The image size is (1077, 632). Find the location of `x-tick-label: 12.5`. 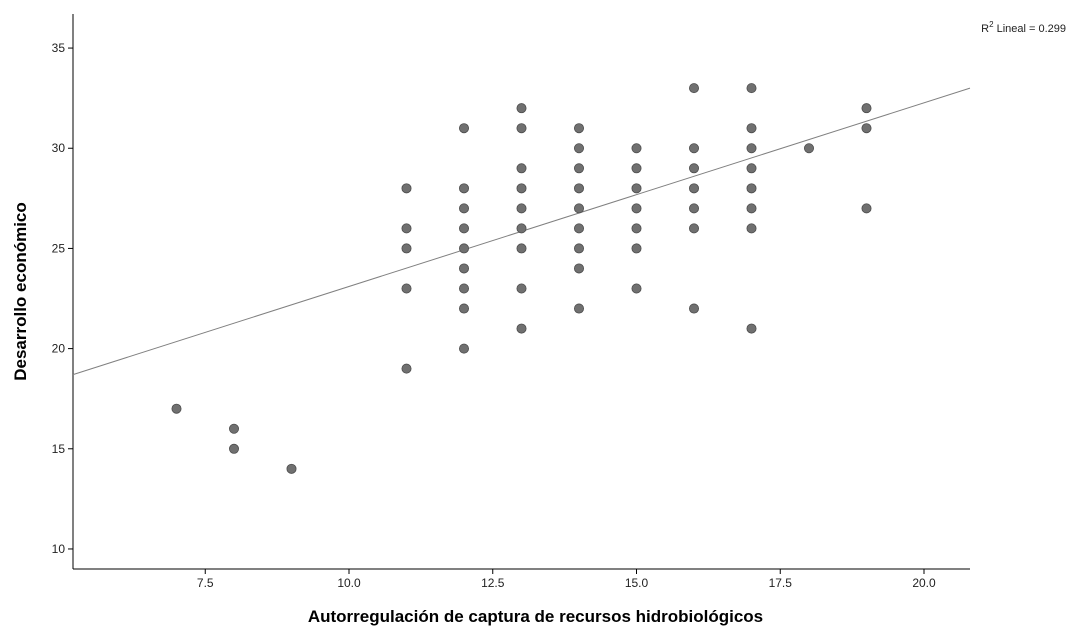

x-tick-label: 12.5 is located at coordinates (493, 583).